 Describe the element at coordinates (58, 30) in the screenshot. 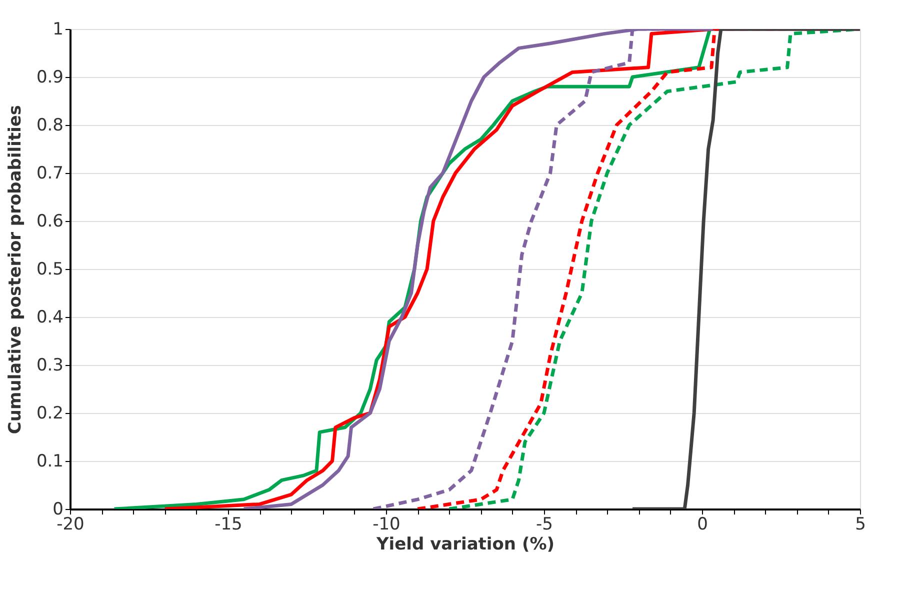

I see `y-tick-label: 1` at that location.